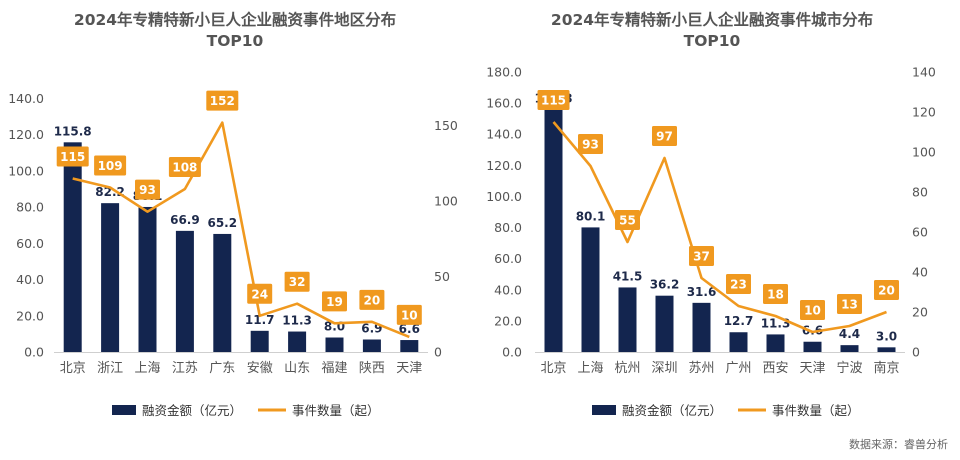  What do you see at coordinates (297, 368) in the screenshot?
I see `category-label: 山东` at bounding box center [297, 368].